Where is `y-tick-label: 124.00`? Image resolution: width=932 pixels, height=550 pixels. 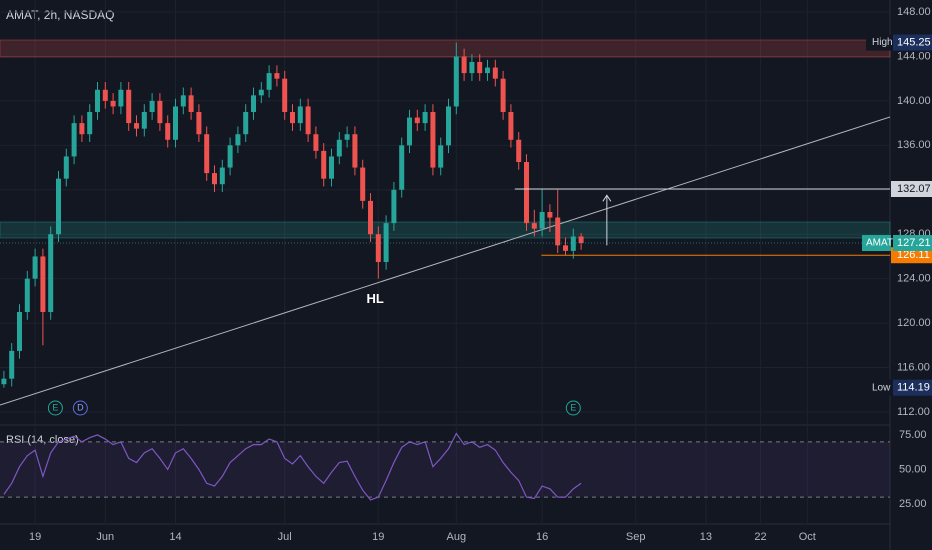
y-tick-label: 124.00 is located at coordinates (914, 279).